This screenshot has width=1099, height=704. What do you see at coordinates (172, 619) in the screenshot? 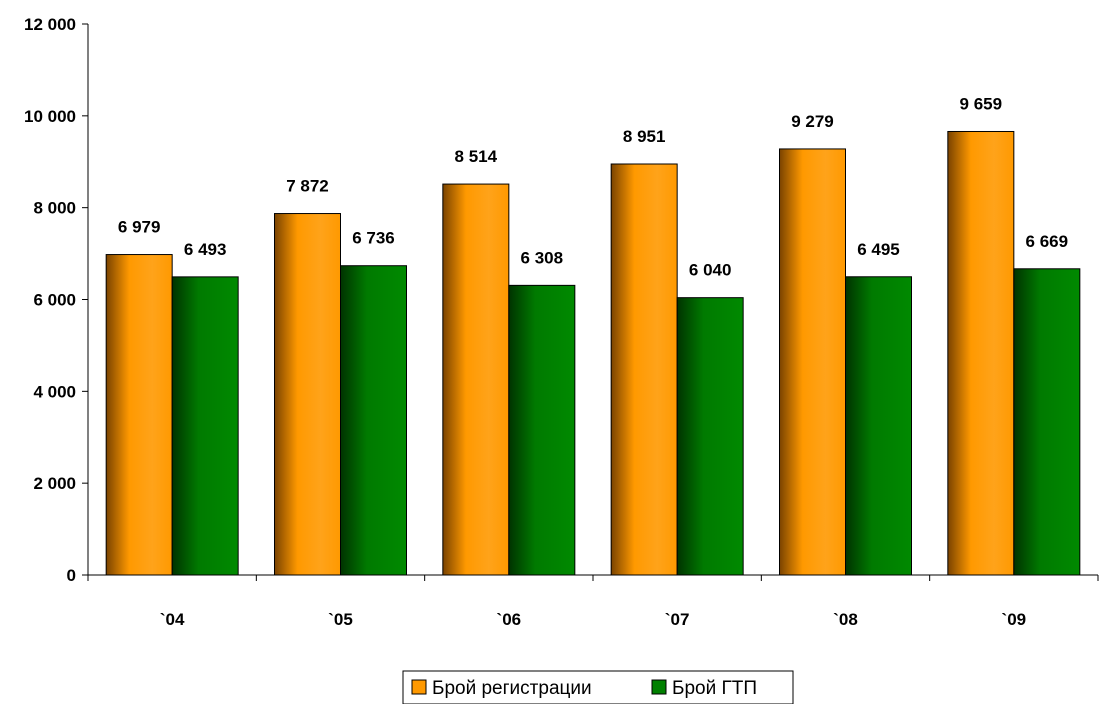
I see `x-tick-label: `04` at bounding box center [172, 619].